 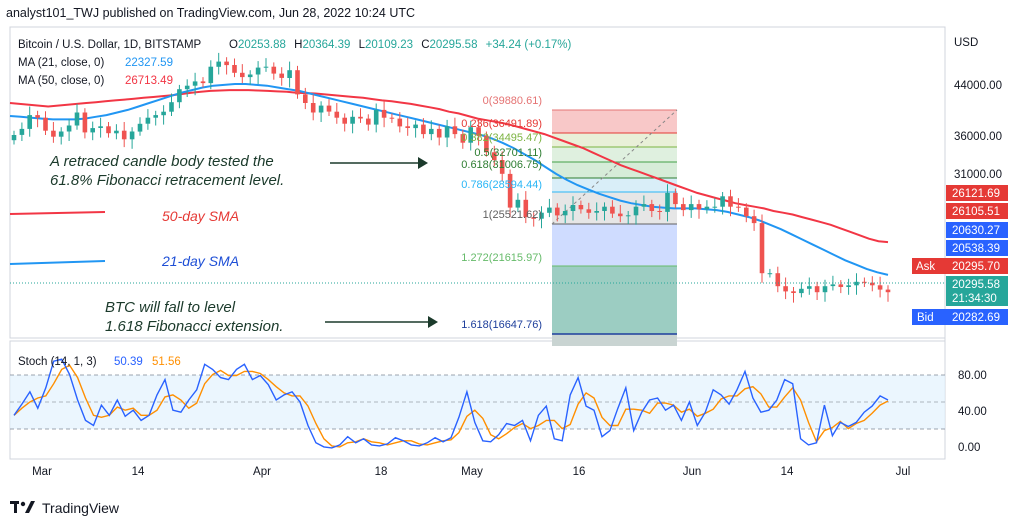 I want to click on ohlc-l-val: 20109.23, so click(x=389, y=45).